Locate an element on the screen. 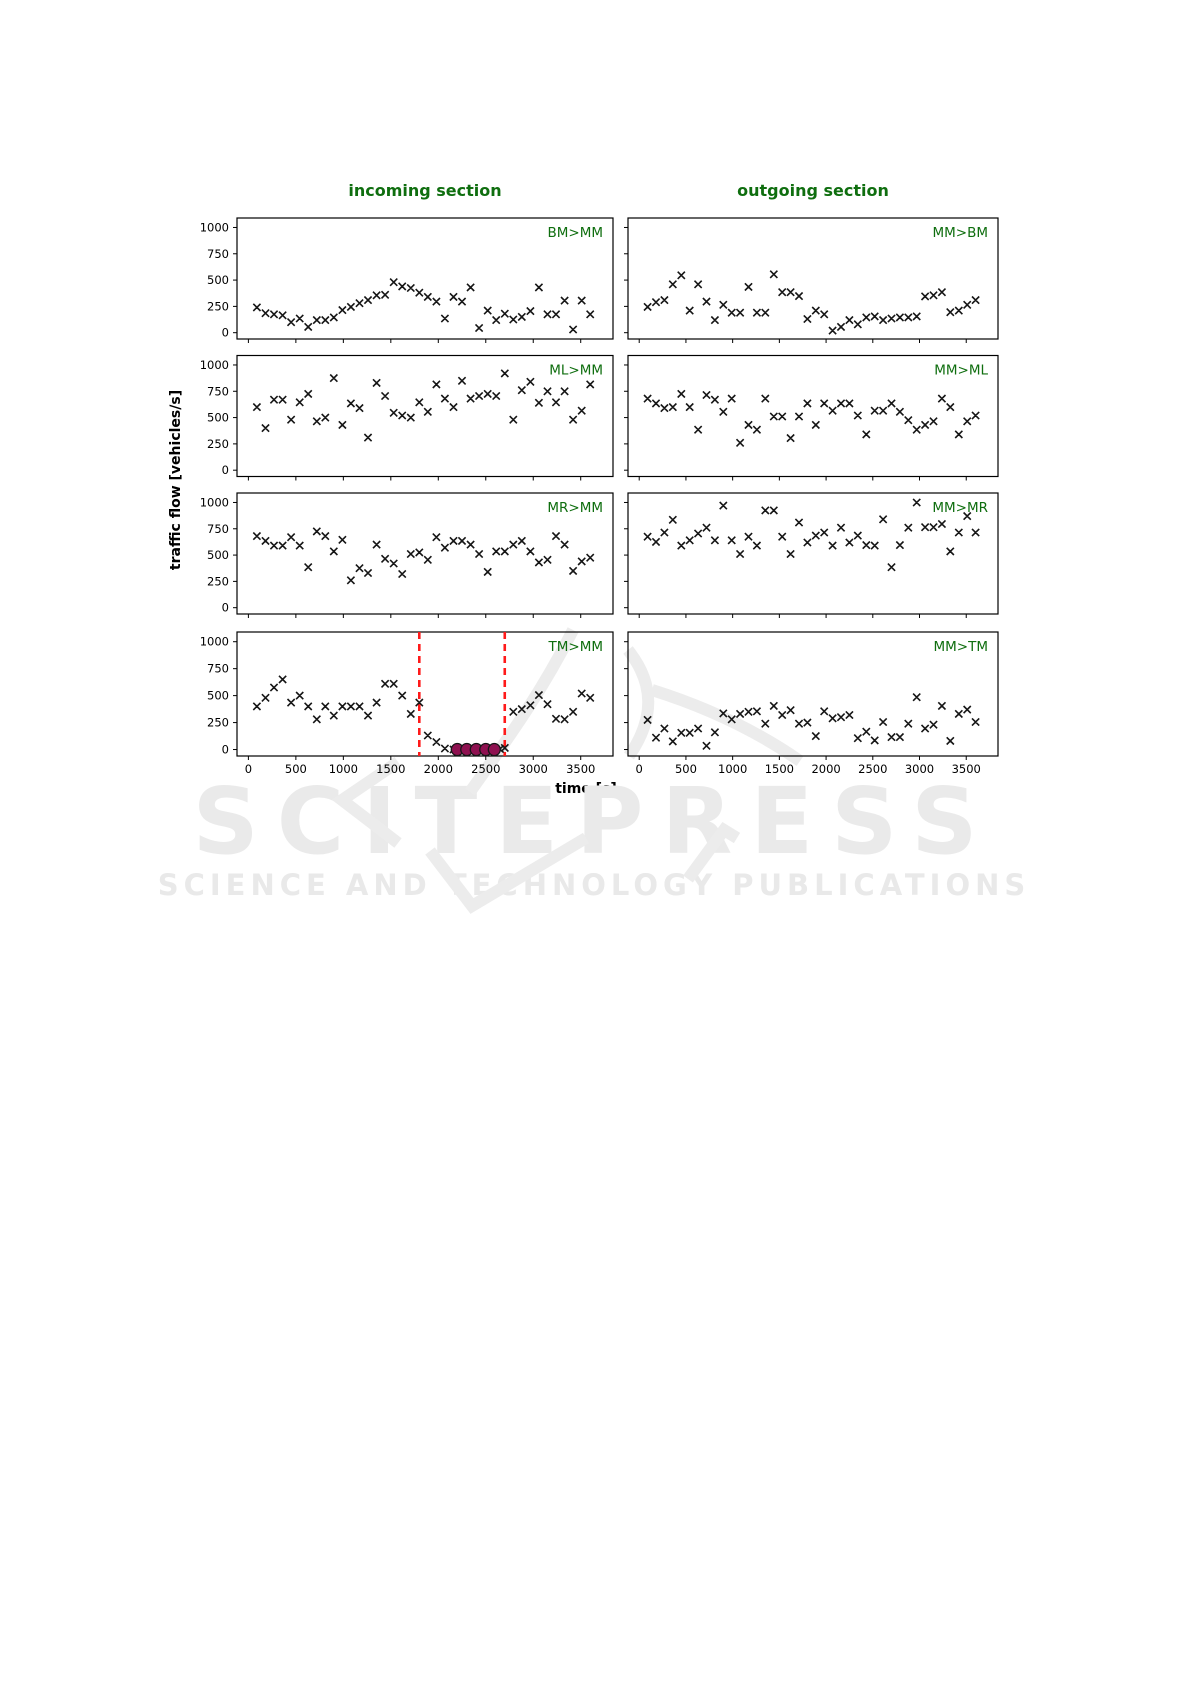  incoming-section-title: incoming section is located at coordinates (425, 190).